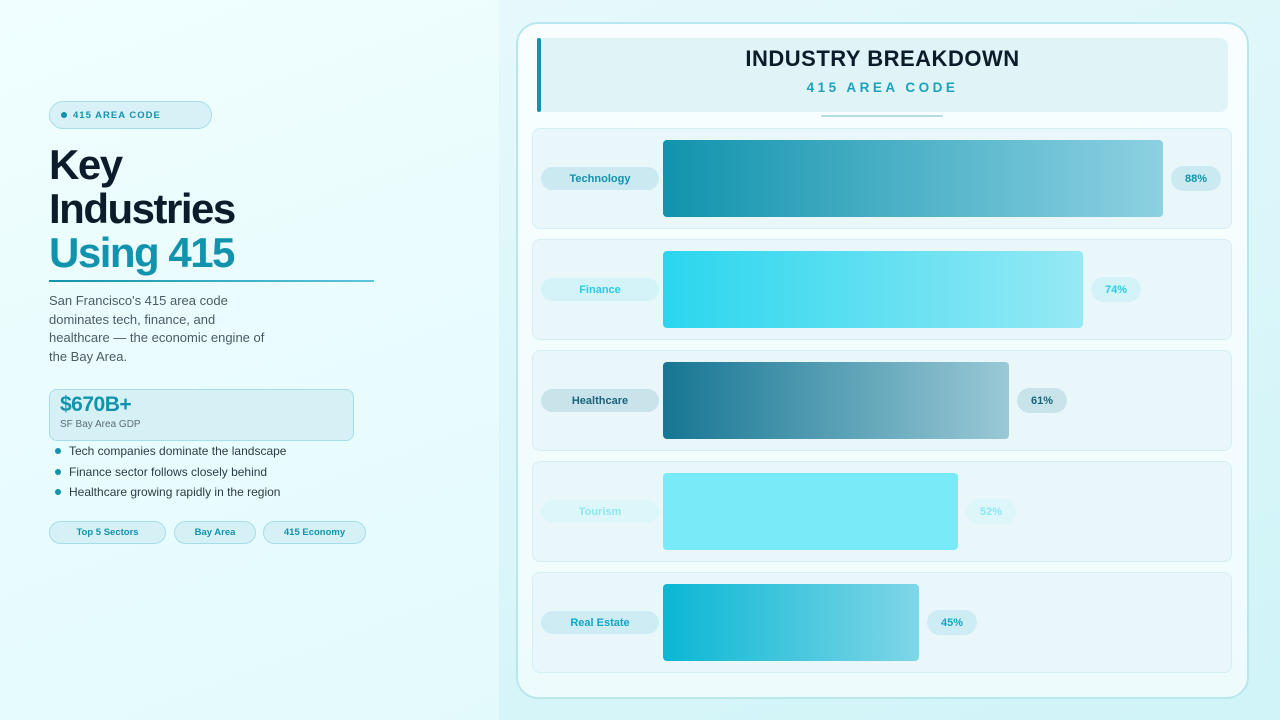 The image size is (1280, 720). What do you see at coordinates (600, 289) in the screenshot?
I see `category-label: Finance` at bounding box center [600, 289].